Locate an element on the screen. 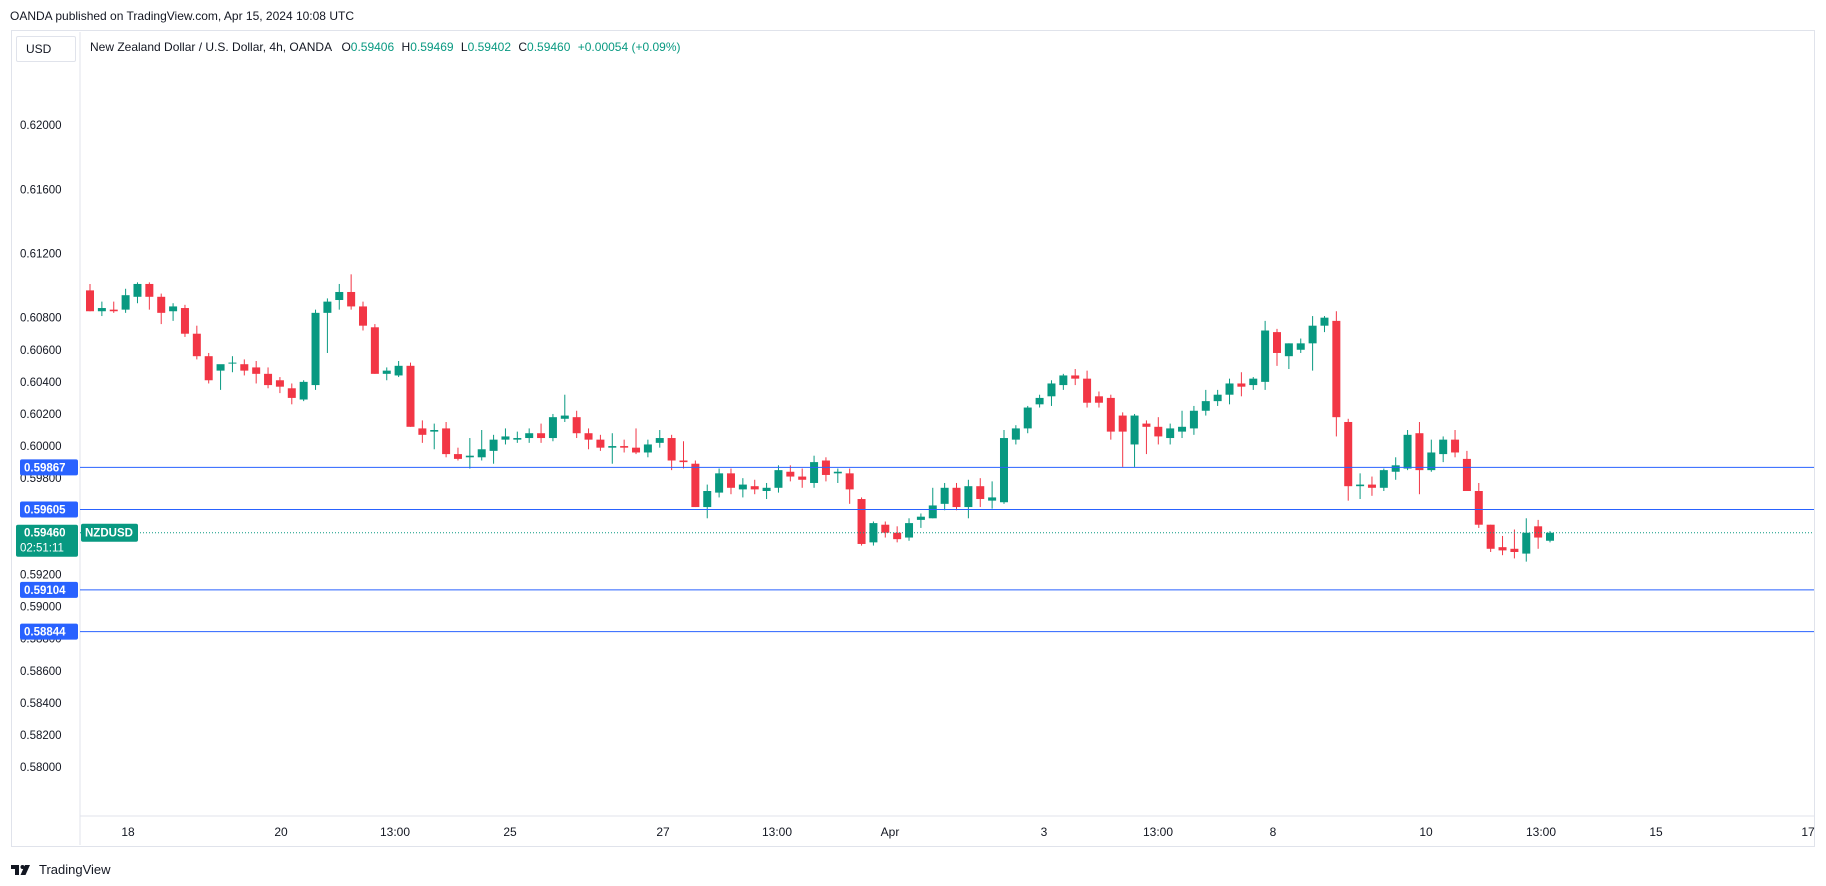 The image size is (1826, 886). legend-low-value: 0.59402 is located at coordinates (489, 47).